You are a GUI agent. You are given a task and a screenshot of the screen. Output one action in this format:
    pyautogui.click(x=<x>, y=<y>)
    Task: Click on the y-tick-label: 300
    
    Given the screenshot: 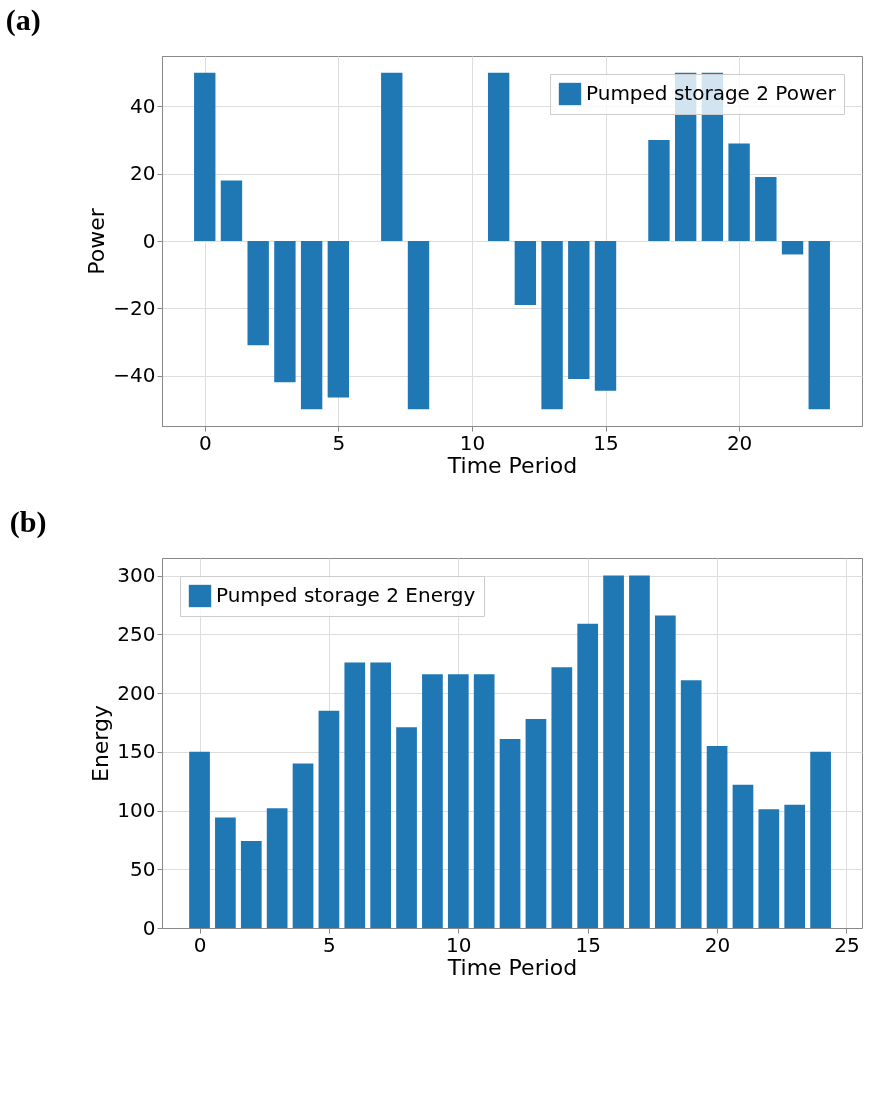 What is the action you would take?
    pyautogui.click(x=136, y=575)
    